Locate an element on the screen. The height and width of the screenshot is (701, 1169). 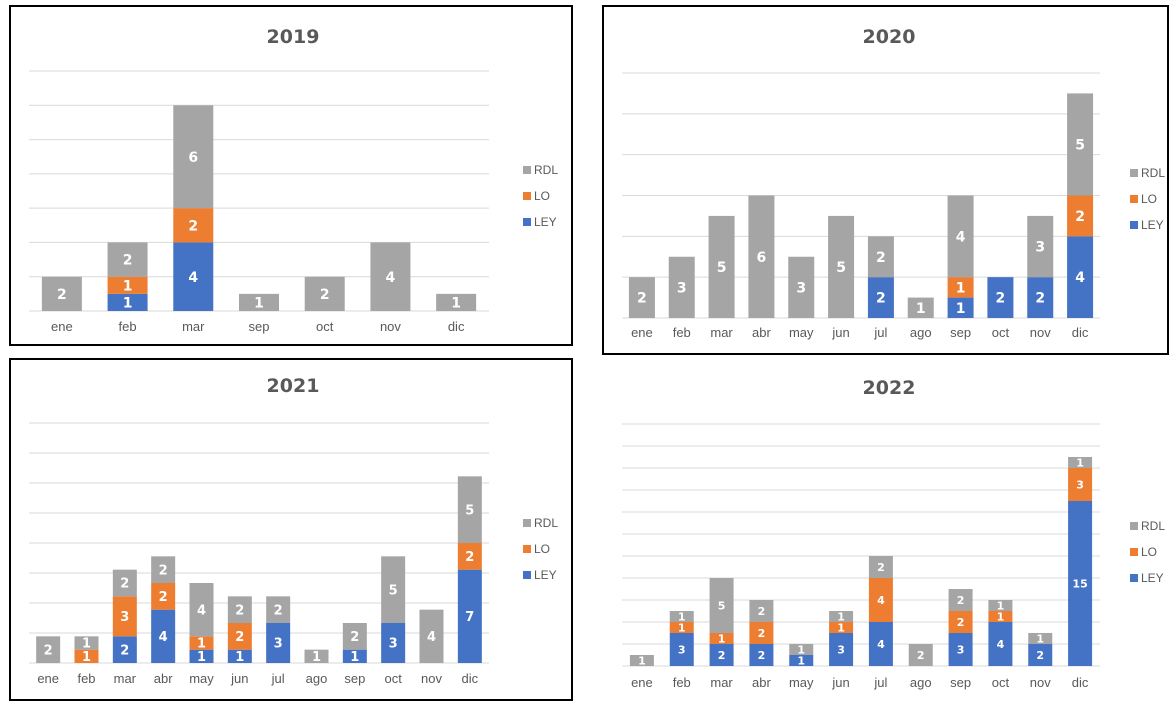
bar-rdl-nov is located at coordinates (1040, 638).